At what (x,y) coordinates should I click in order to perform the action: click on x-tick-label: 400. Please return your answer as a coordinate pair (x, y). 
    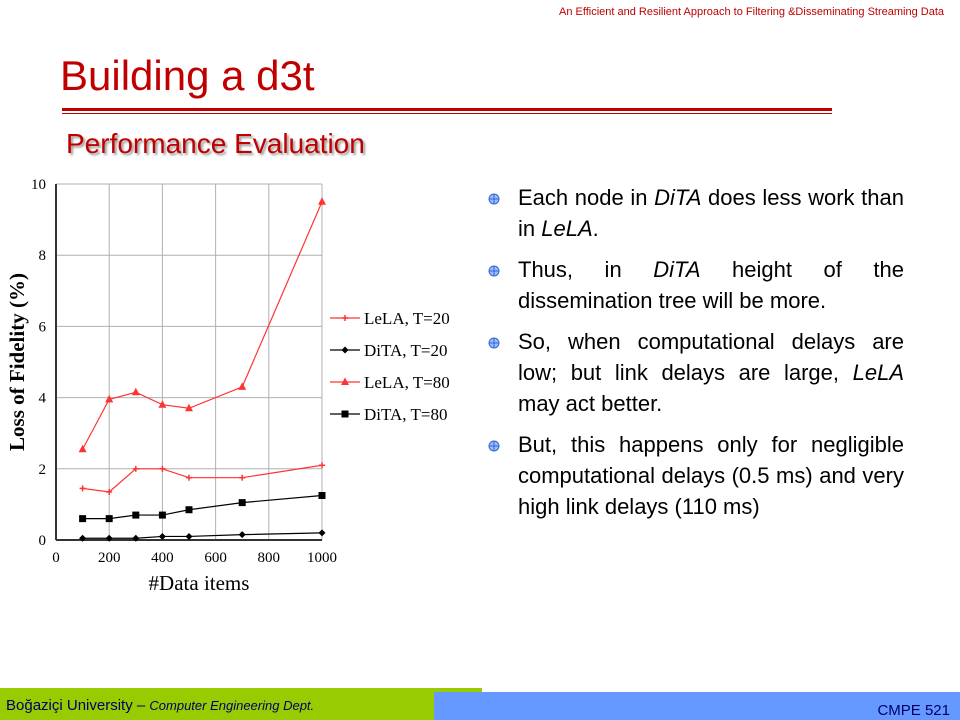
    Looking at the image, I should click on (162, 558).